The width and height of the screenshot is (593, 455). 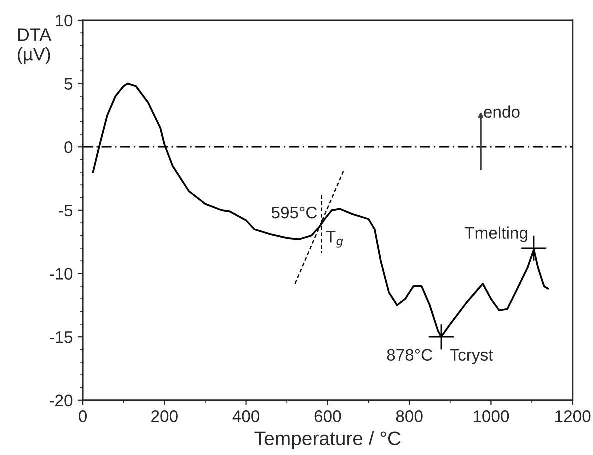 What do you see at coordinates (61, 274) in the screenshot?
I see `y-tick-label: -10` at bounding box center [61, 274].